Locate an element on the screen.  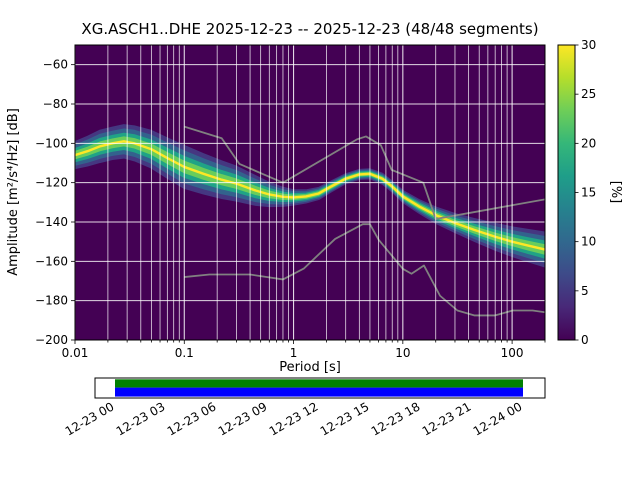
x-axis-label: Period [s] is located at coordinates (310, 367).